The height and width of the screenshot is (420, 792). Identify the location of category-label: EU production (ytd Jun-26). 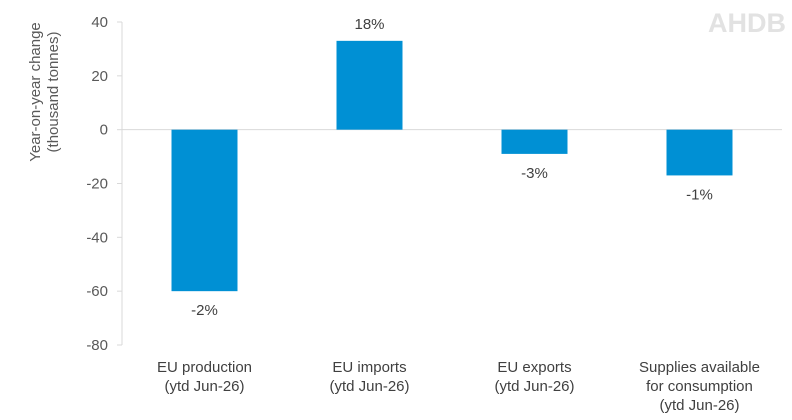
(204, 377).